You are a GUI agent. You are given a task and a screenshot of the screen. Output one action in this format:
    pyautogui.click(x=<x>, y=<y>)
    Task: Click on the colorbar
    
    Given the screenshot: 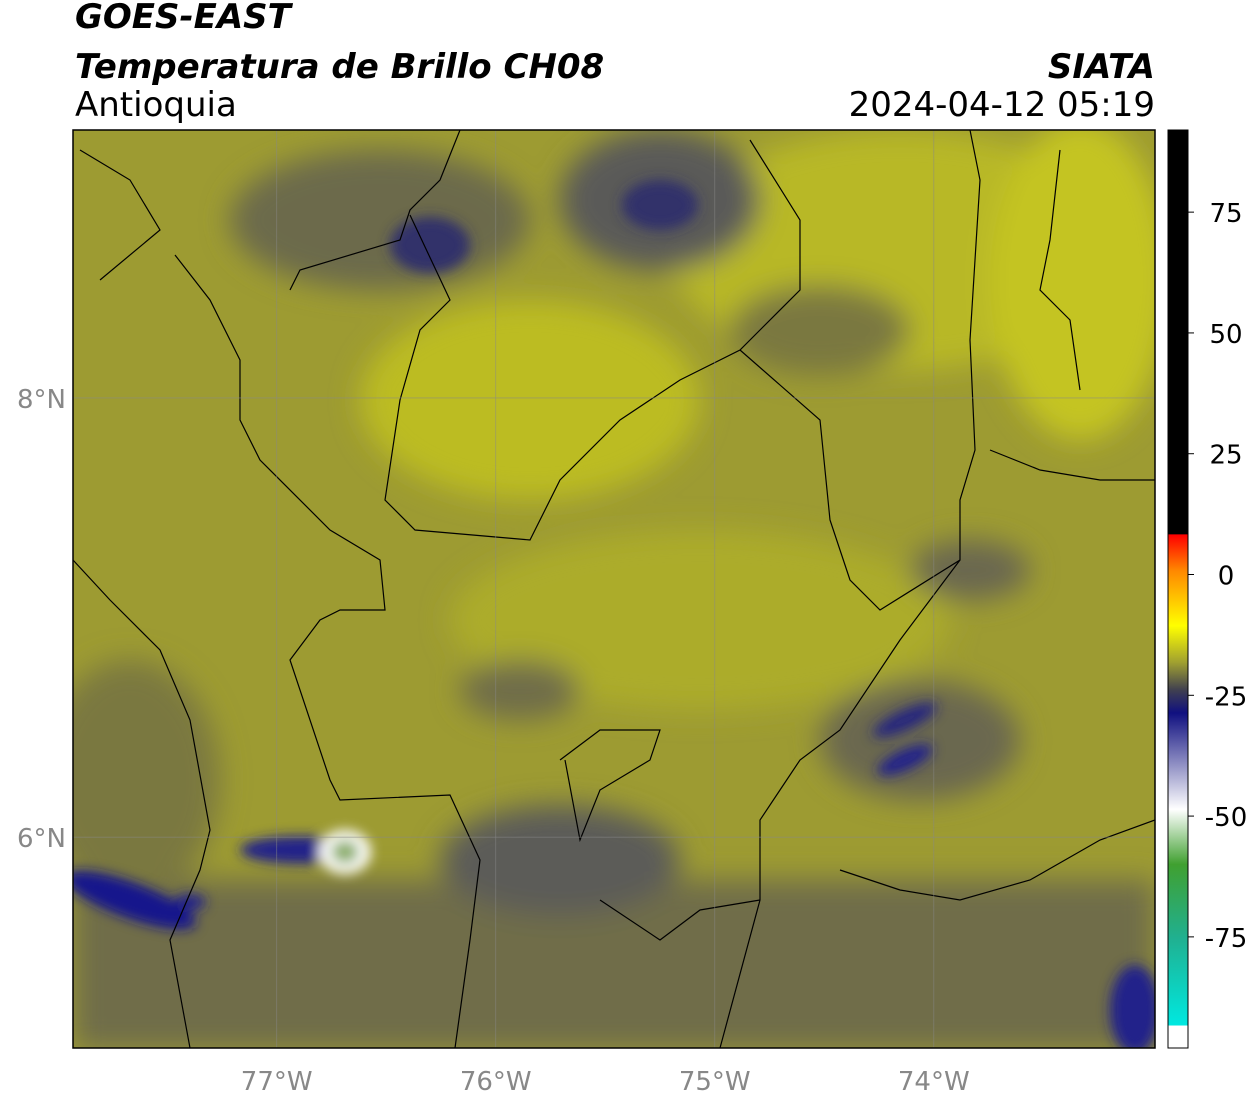 What is the action you would take?
    pyautogui.click(x=1178, y=589)
    